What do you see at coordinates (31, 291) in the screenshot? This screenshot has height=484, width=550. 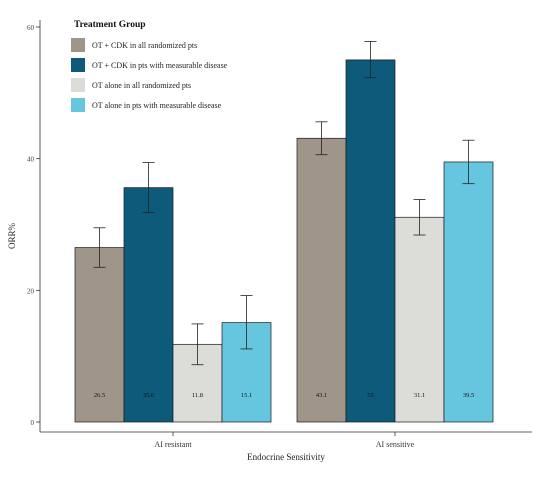 I see `y-tick-label: 20` at bounding box center [31, 291].